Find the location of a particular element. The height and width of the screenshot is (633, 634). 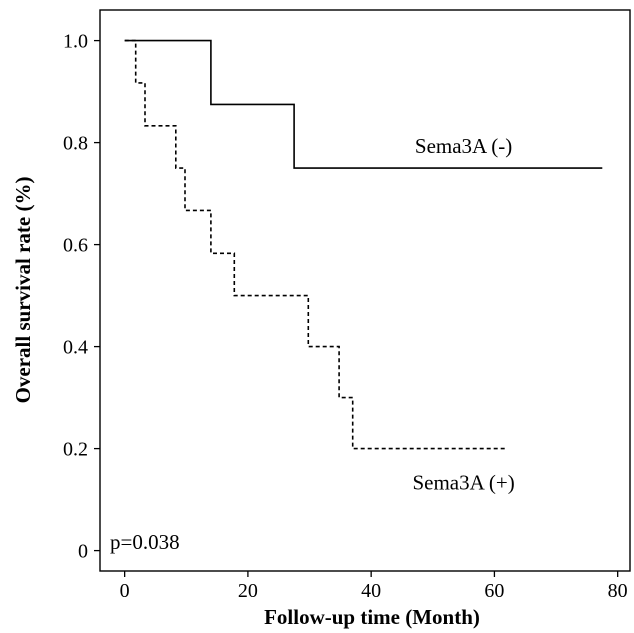

sema3a-negative-label: Sema3A (-) is located at coordinates (463, 146).